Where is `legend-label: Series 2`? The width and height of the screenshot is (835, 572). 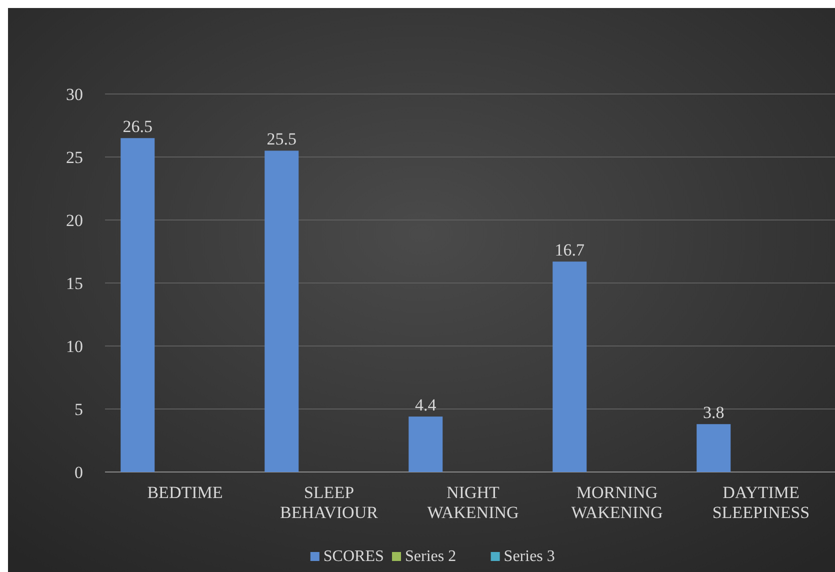 legend-label: Series 2 is located at coordinates (430, 556).